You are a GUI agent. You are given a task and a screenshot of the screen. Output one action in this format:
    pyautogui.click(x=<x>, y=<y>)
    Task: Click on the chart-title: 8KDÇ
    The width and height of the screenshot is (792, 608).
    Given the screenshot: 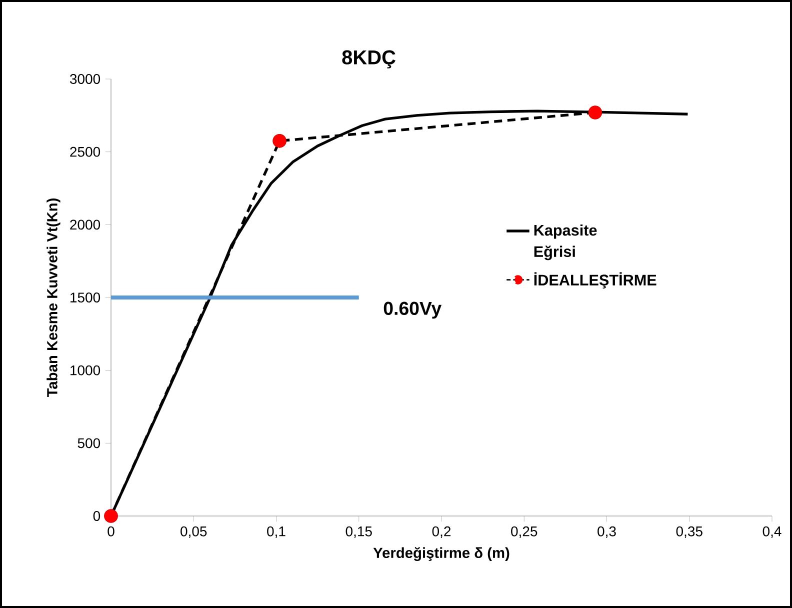 What is the action you would take?
    pyautogui.click(x=369, y=59)
    